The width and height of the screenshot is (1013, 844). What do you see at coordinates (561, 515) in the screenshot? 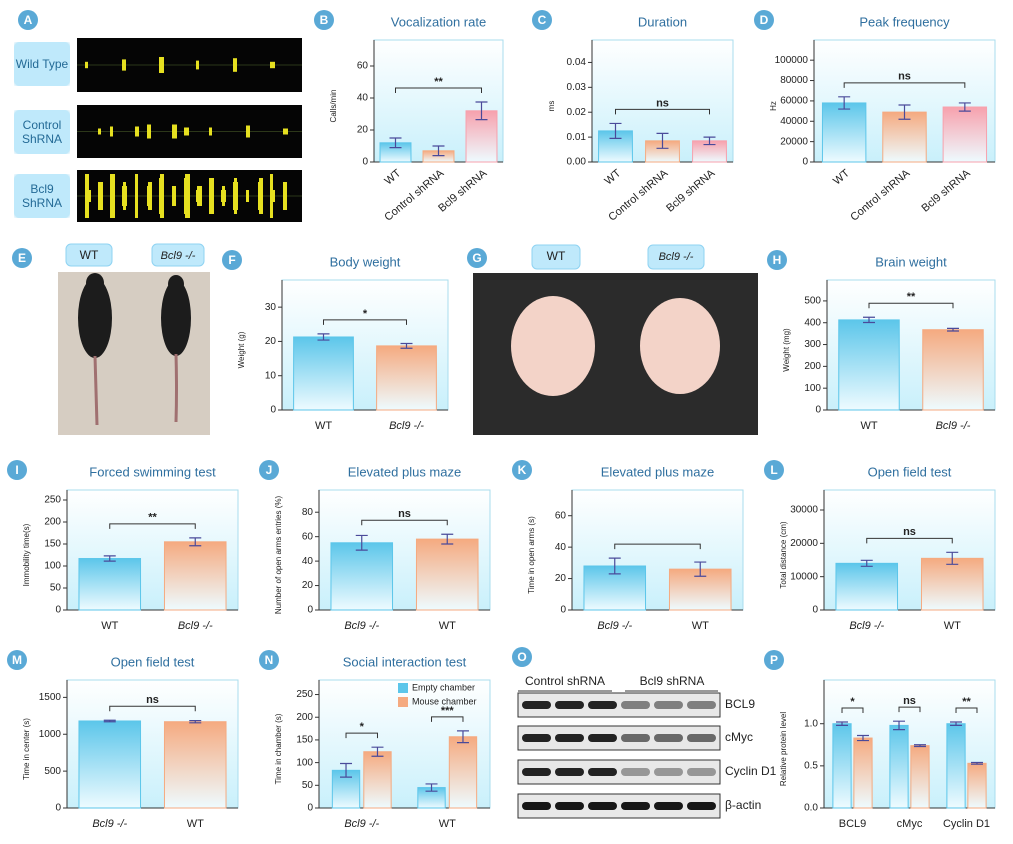
I see `y-tick-label: 60` at bounding box center [561, 515].